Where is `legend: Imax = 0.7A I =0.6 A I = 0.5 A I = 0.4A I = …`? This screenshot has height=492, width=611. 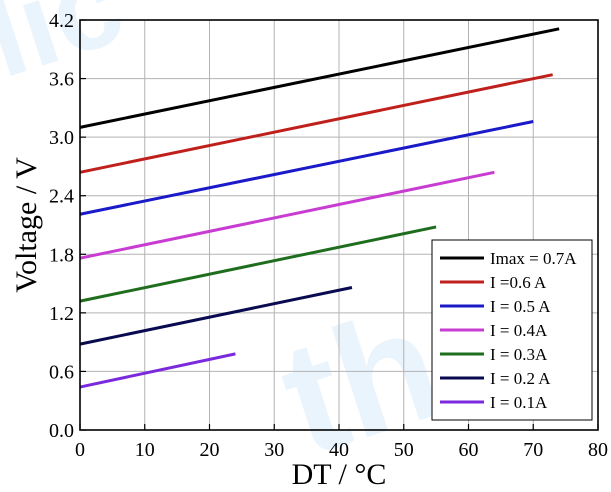
legend: Imax = 0.7A I =0.6 A I = 0.5 A I = 0.4A I = … is located at coordinates (512, 330).